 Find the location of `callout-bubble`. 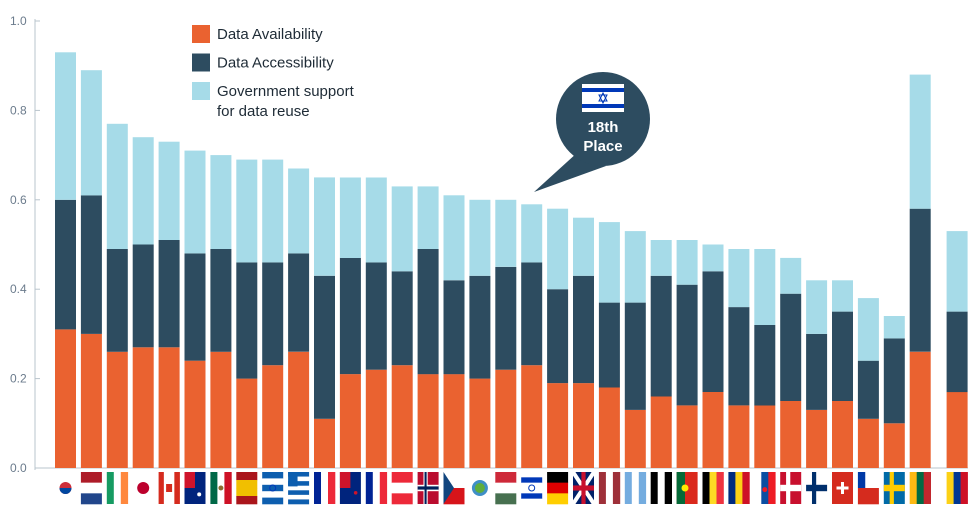

callout-bubble is located at coordinates (603, 119).